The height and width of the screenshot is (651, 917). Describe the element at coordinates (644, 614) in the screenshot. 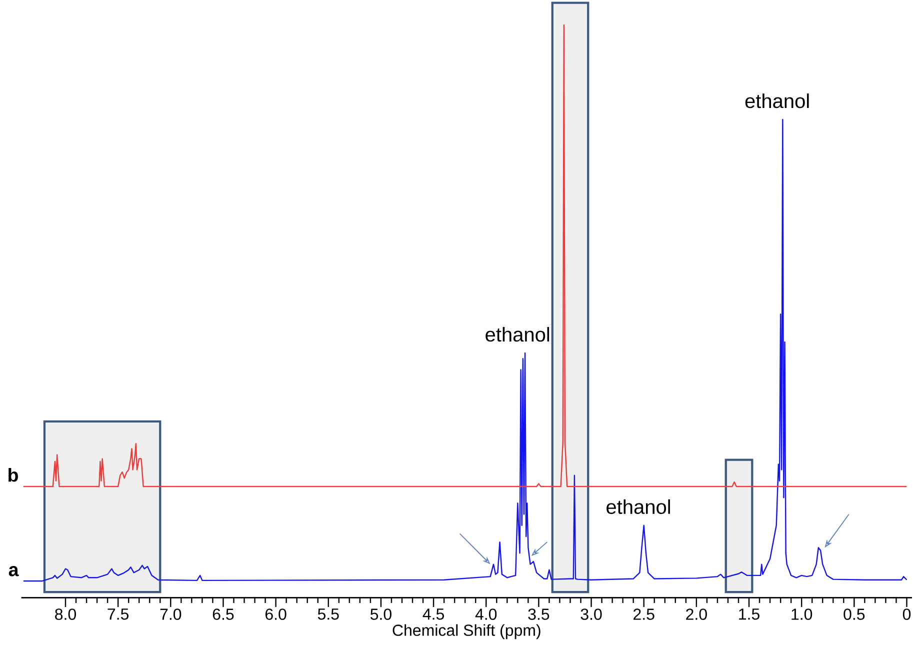

I see `x-tick-label: 2.5` at that location.